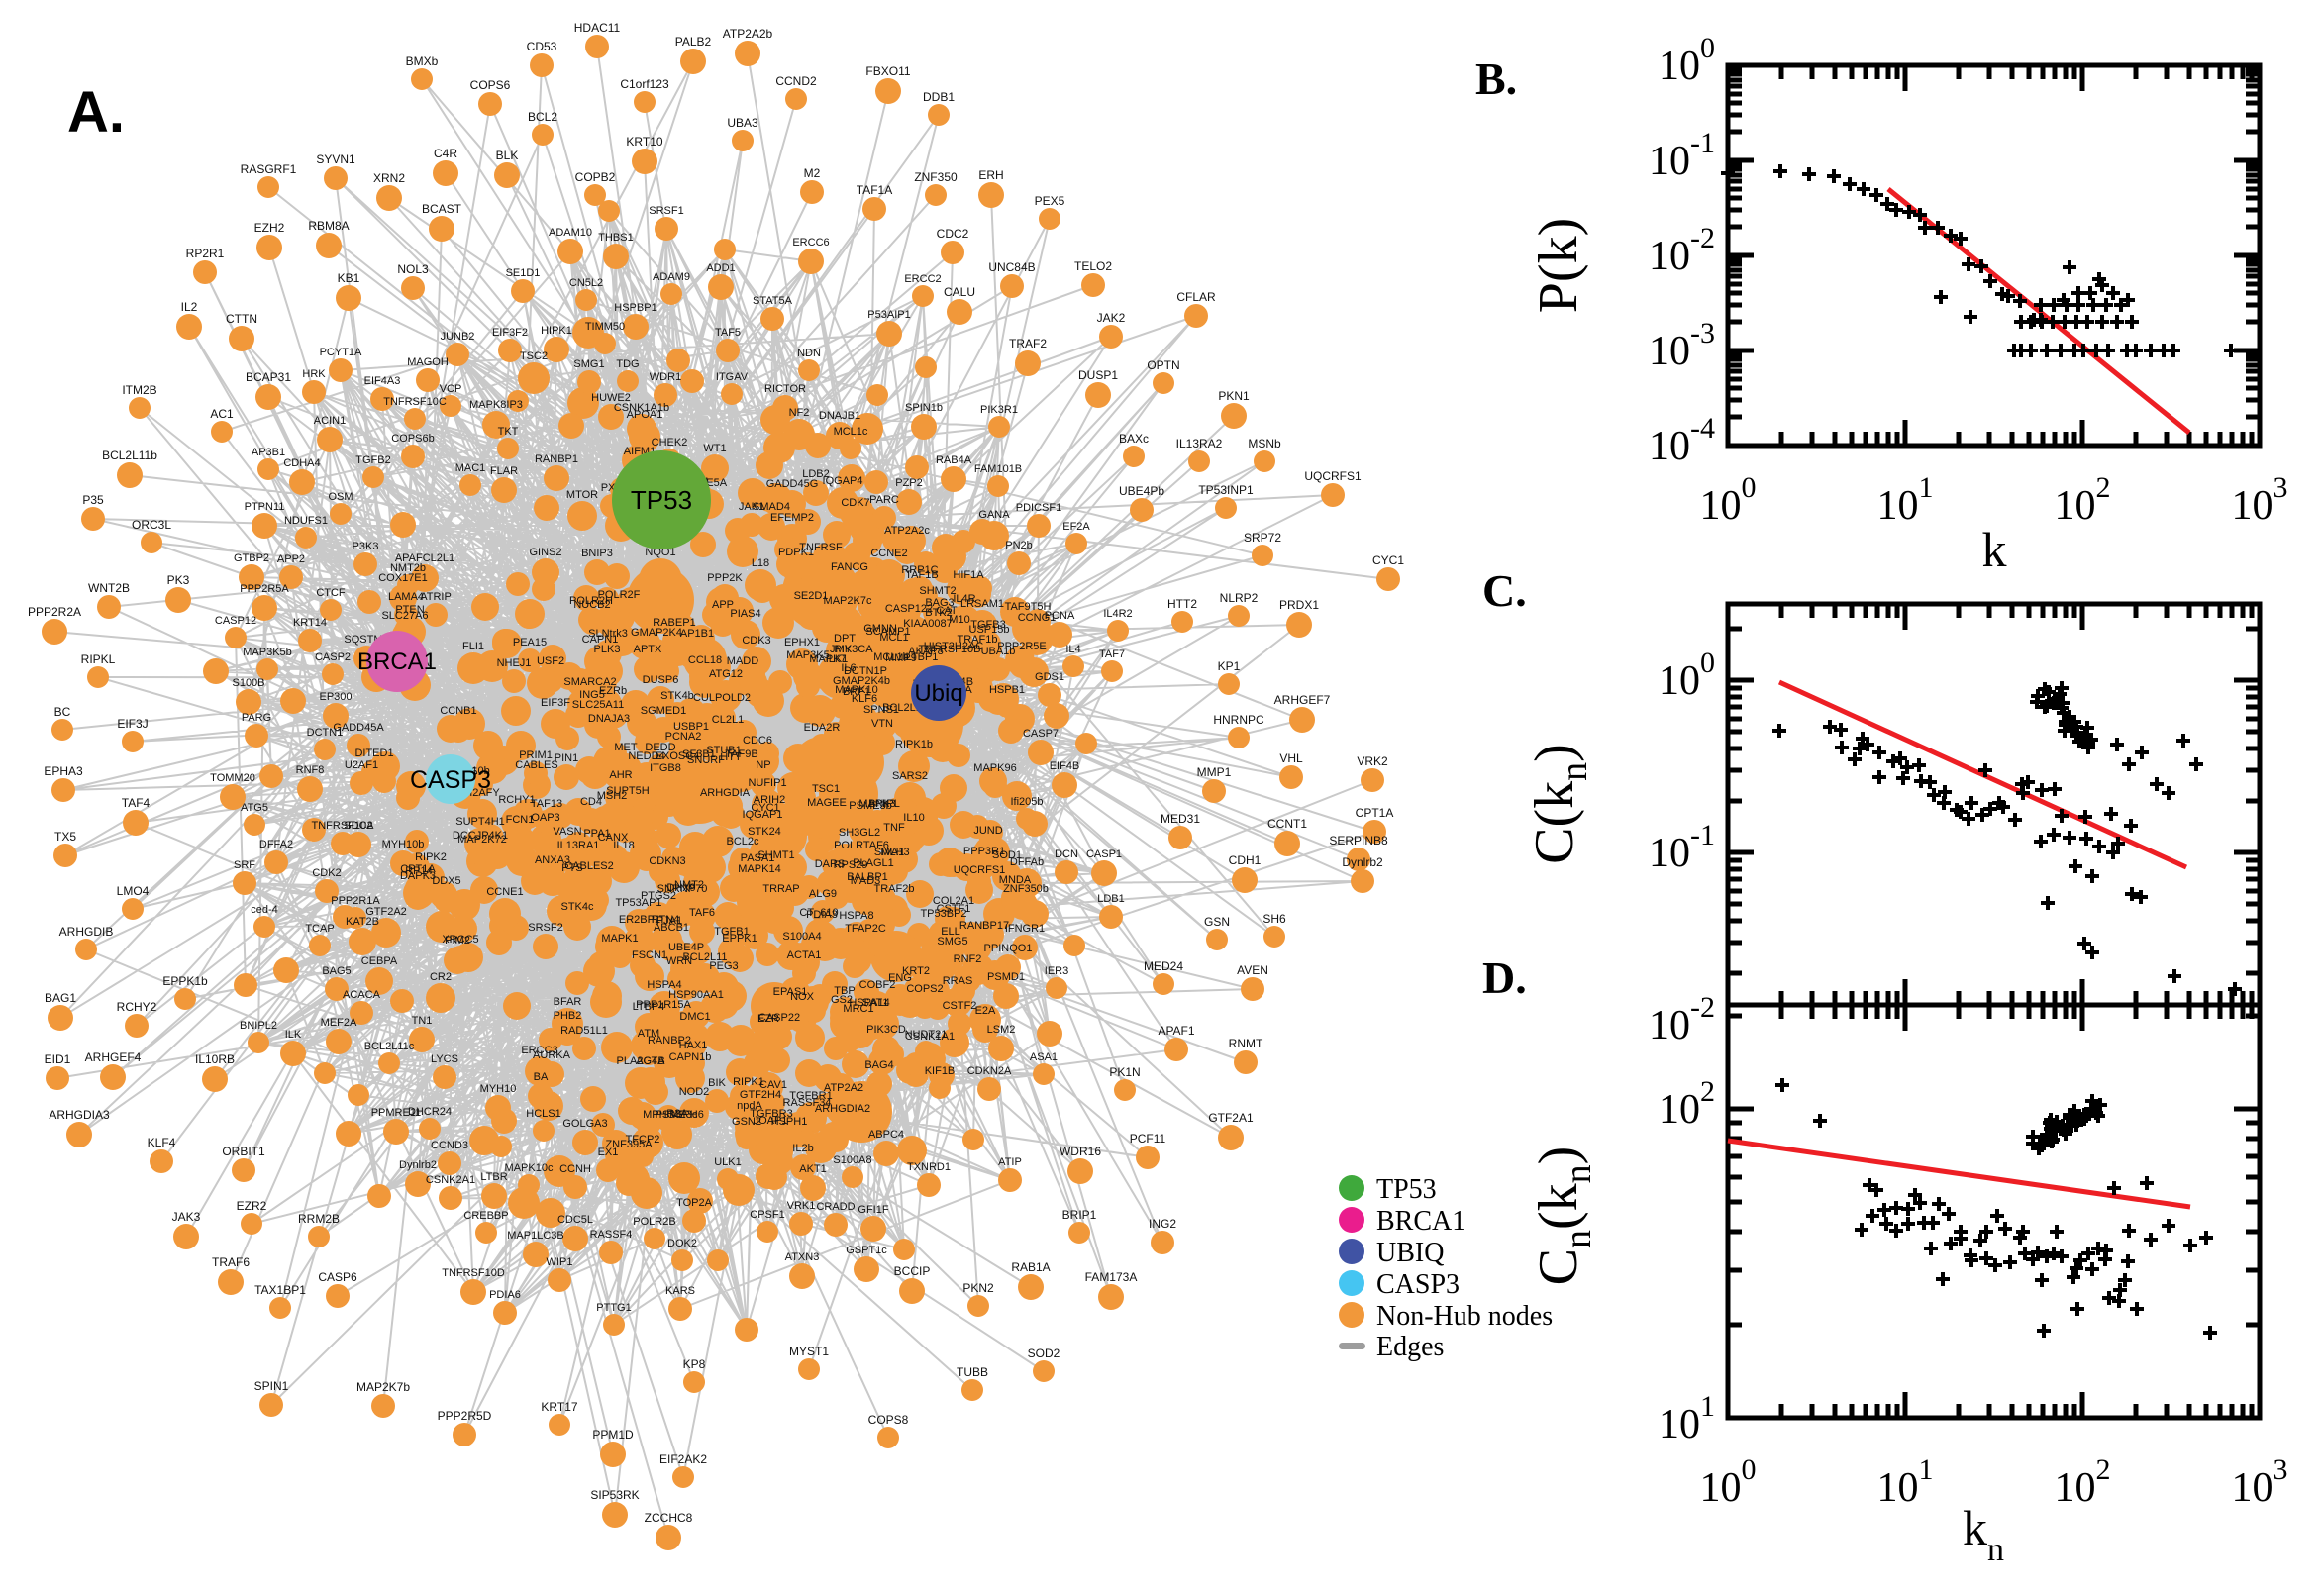  What do you see at coordinates (545, 818) in the screenshot?
I see `svg-text: OAP3` at bounding box center [545, 818].